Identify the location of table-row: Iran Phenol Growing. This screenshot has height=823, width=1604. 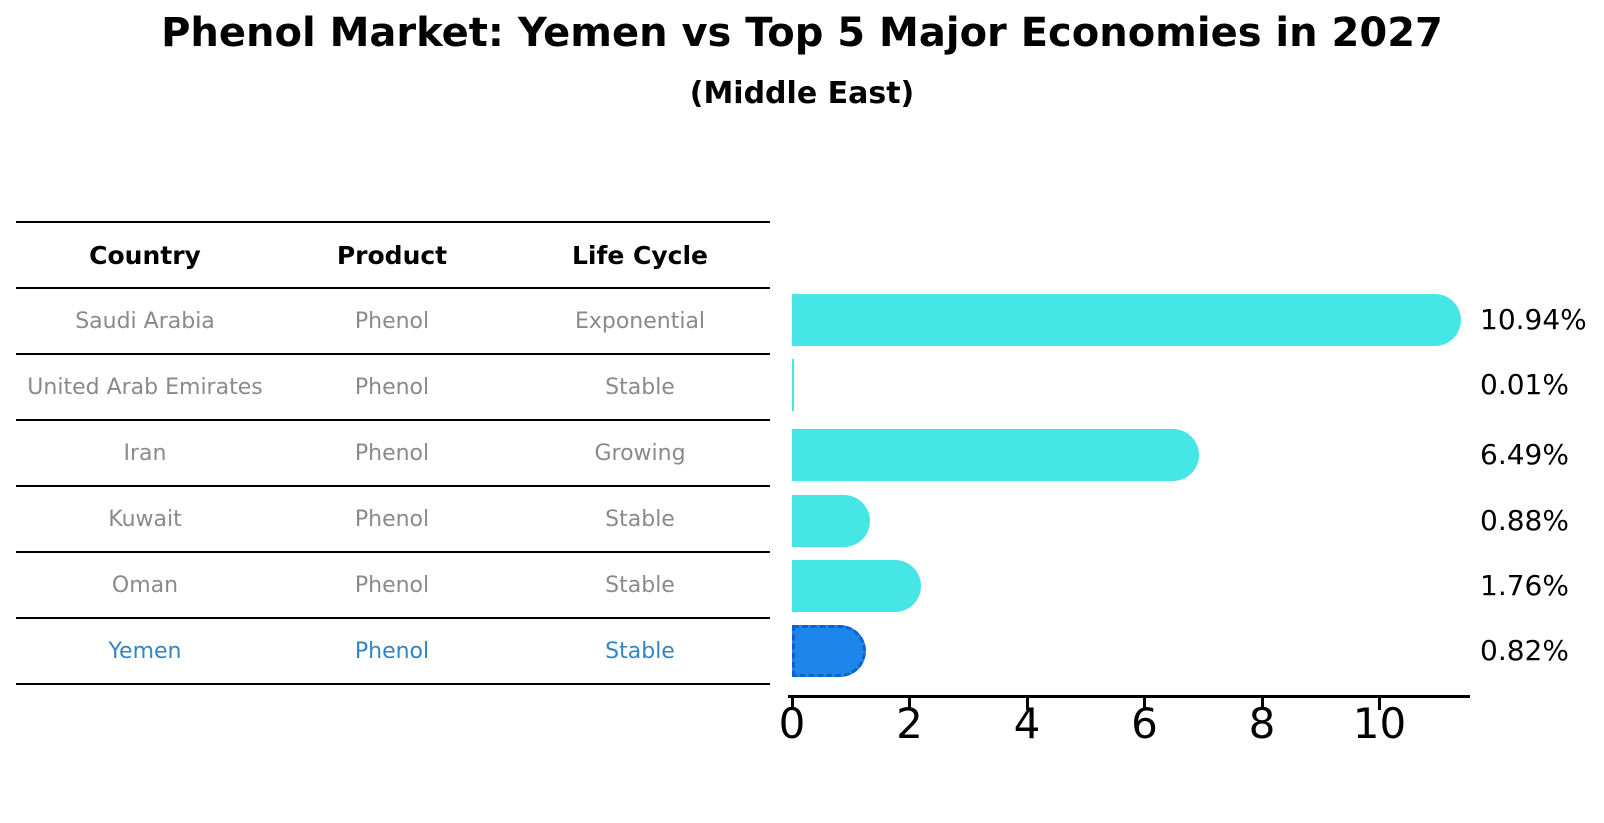
(393, 454).